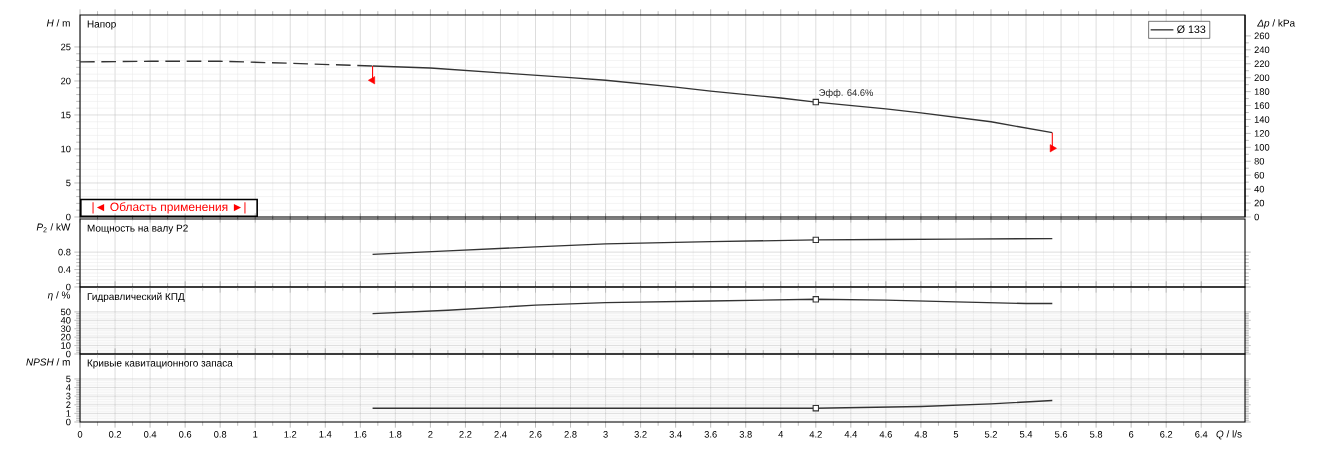 The width and height of the screenshot is (1323, 456). What do you see at coordinates (1262, 133) in the screenshot?
I see `y2-tick-label: 120` at bounding box center [1262, 133].